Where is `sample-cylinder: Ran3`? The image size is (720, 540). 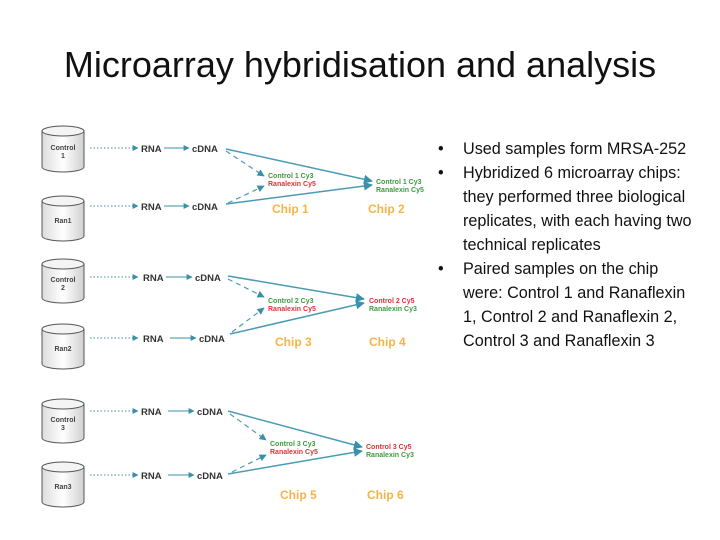 sample-cylinder: Ran3 is located at coordinates (63, 484).